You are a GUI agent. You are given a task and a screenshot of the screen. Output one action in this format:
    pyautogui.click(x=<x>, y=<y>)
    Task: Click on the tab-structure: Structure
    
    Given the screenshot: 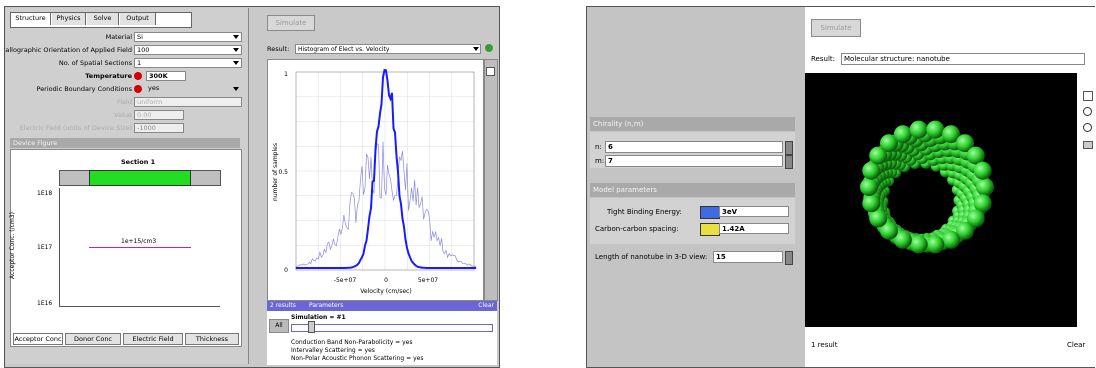 What is the action you would take?
    pyautogui.click(x=31, y=19)
    